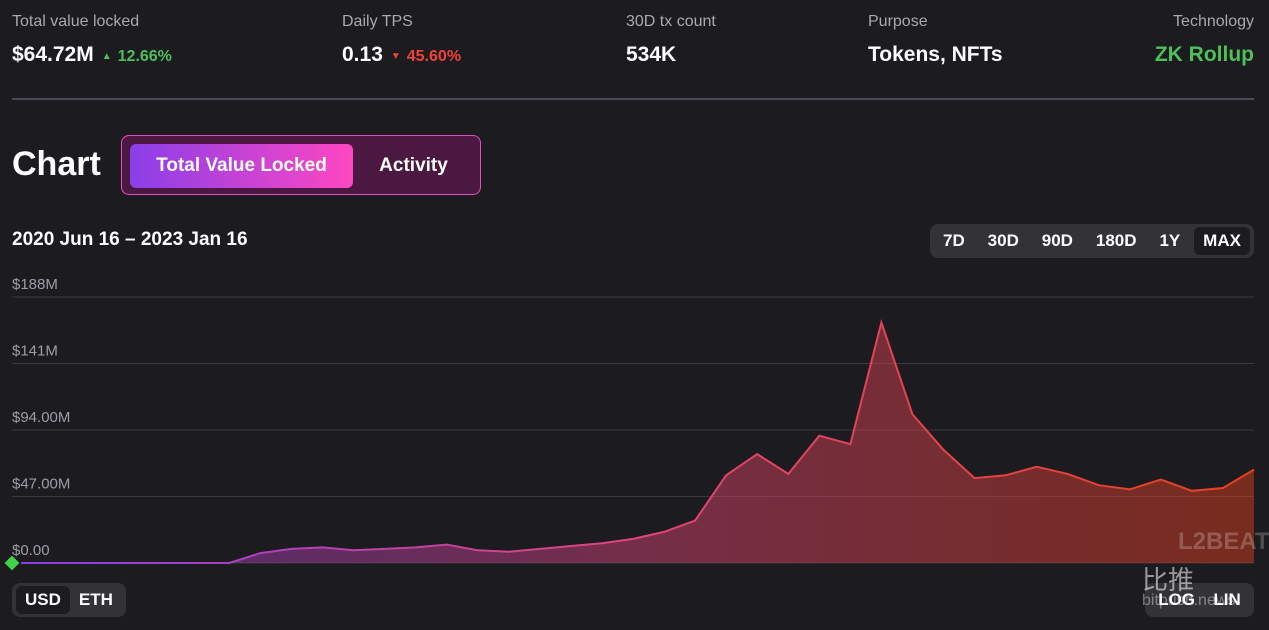  Describe the element at coordinates (1170, 240) in the screenshot. I see `toggle-option: 1Y` at that location.